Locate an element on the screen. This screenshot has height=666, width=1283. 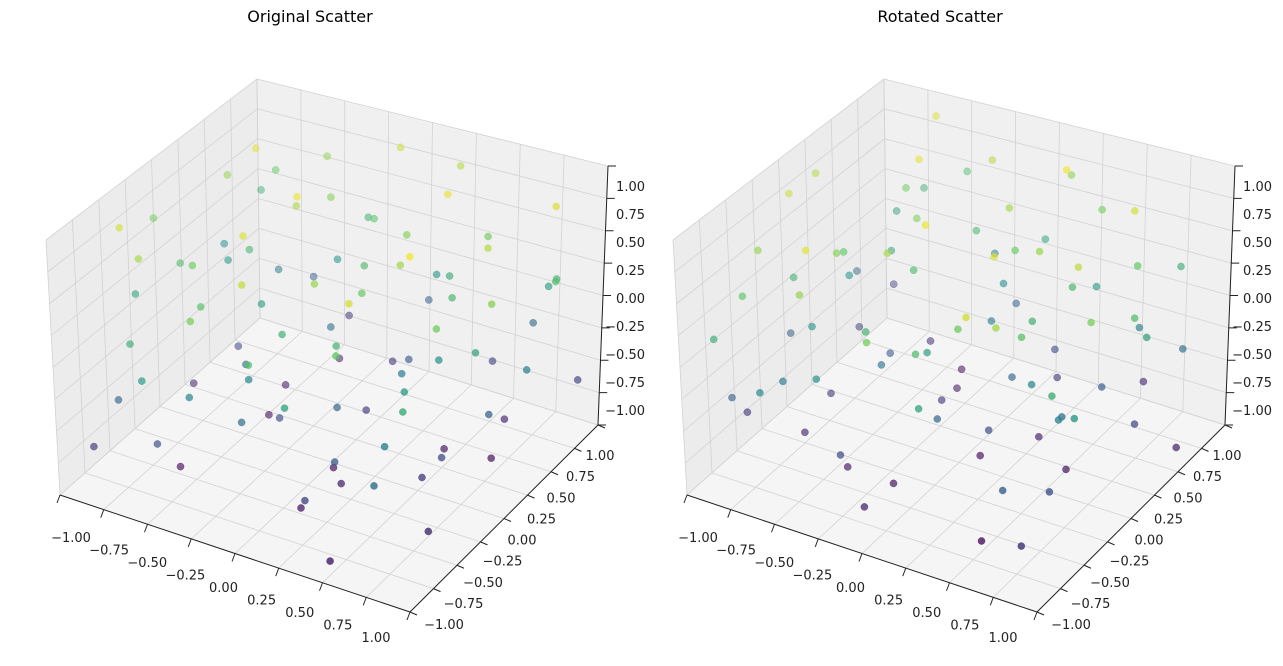
x-tick-label: −1.00 is located at coordinates (698, 538).